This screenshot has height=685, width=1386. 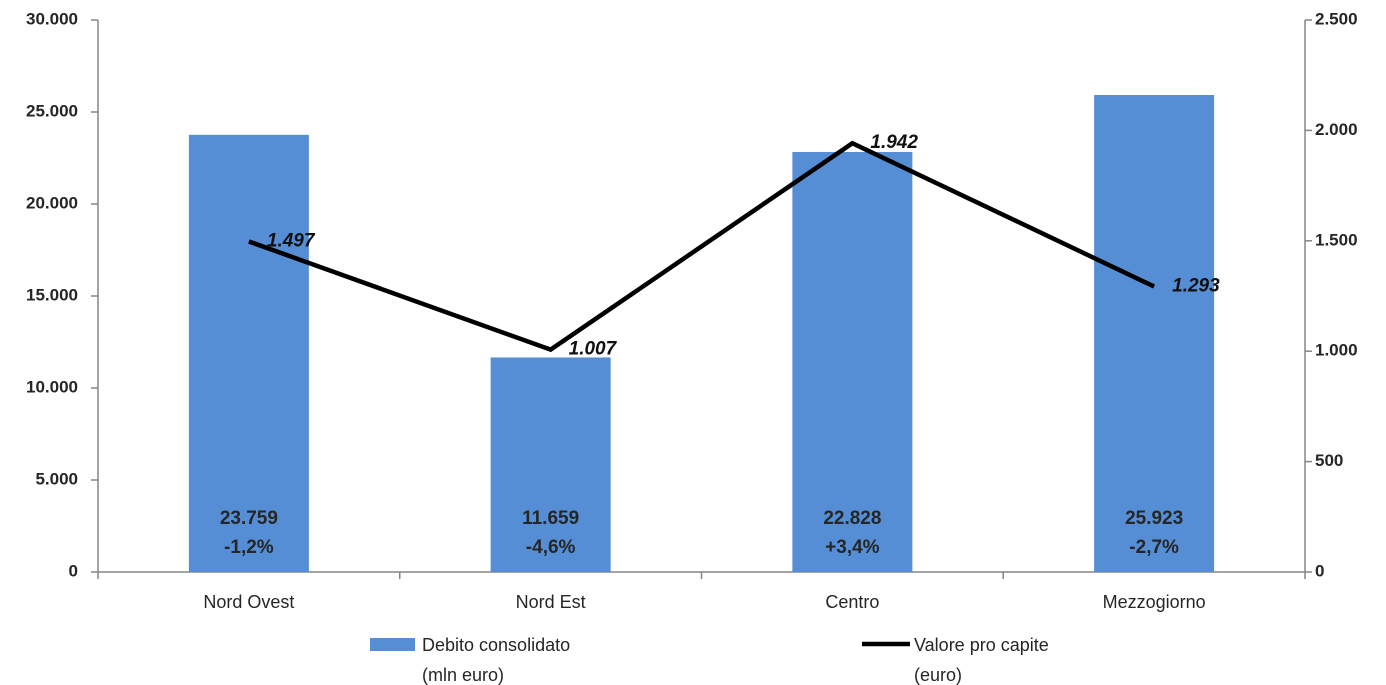 I want to click on bar-change-label: +3,4%, so click(x=852, y=547).